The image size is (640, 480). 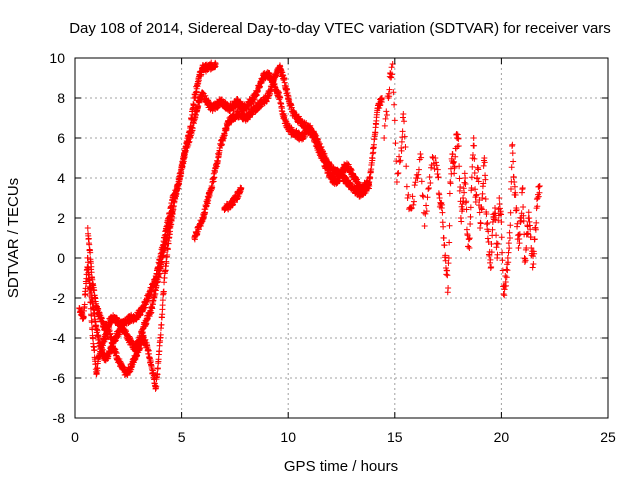 I want to click on x-tick-label: 10, so click(x=288, y=437).